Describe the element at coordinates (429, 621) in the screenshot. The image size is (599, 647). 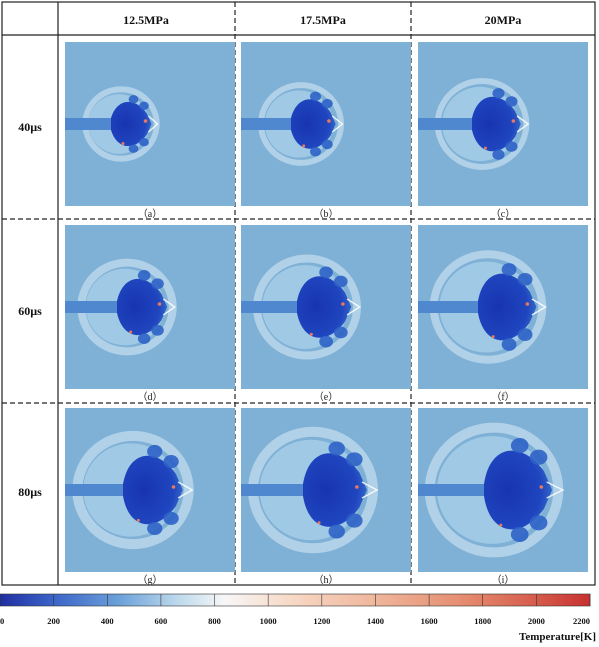
I see `colorbar-tick-label: 1600` at that location.